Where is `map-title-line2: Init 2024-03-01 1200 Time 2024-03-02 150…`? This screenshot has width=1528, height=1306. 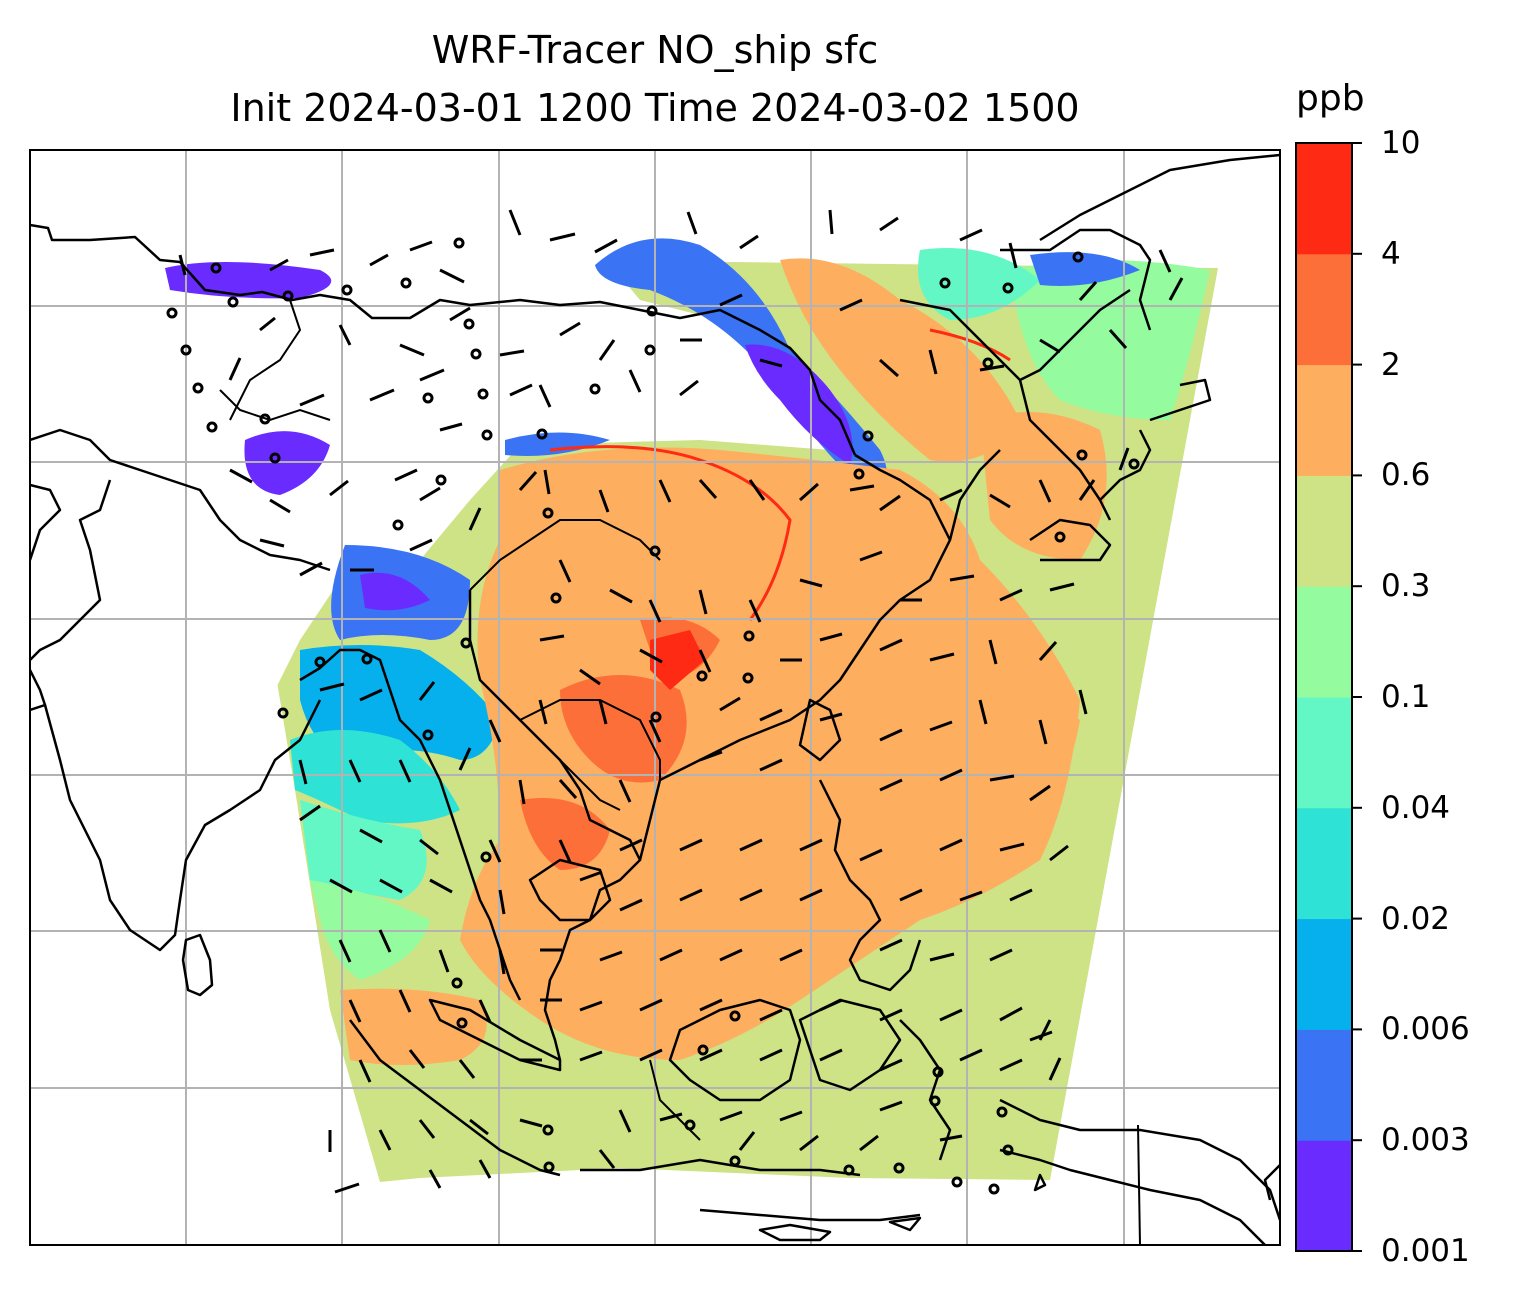
map-title-line2: Init 2024-03-01 1200 Time 2024-03-02 150… is located at coordinates (655, 108).